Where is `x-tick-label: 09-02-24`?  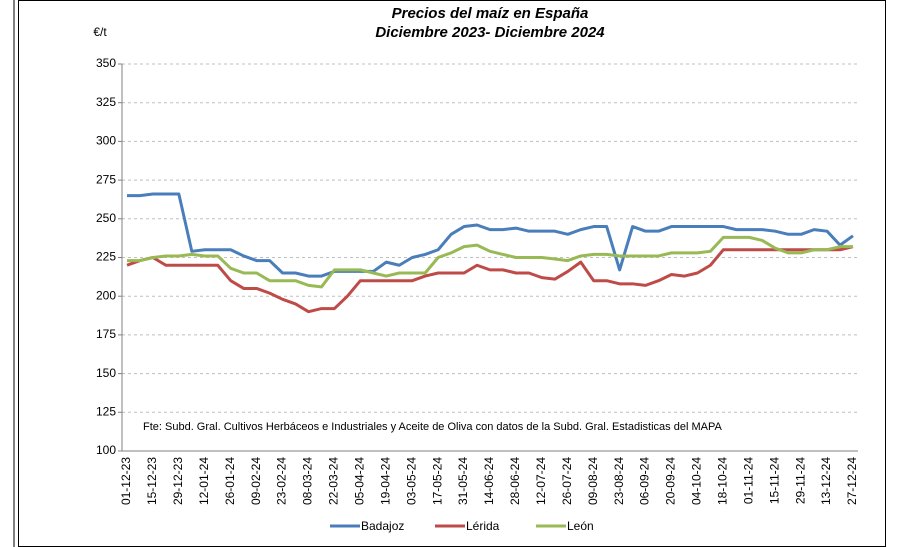 x-tick-label: 09-02-24 is located at coordinates (256, 481).